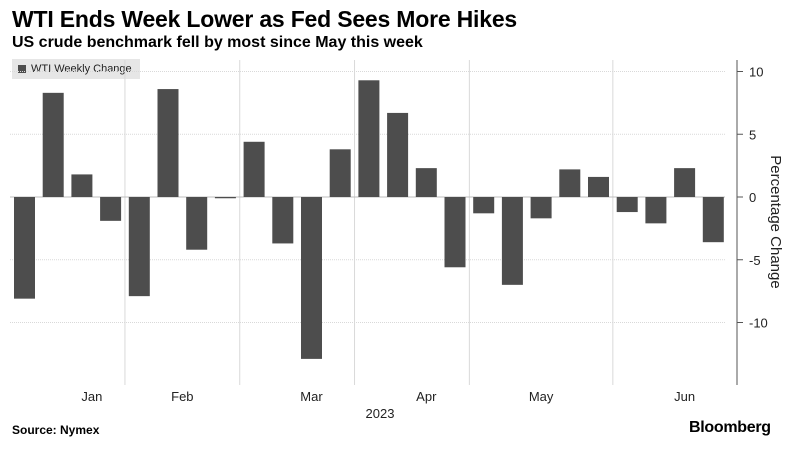 Image resolution: width=794 pixels, height=449 pixels. I want to click on y-axis: 10 5 0 -5 -10 Percentage Change, so click(760, 222).